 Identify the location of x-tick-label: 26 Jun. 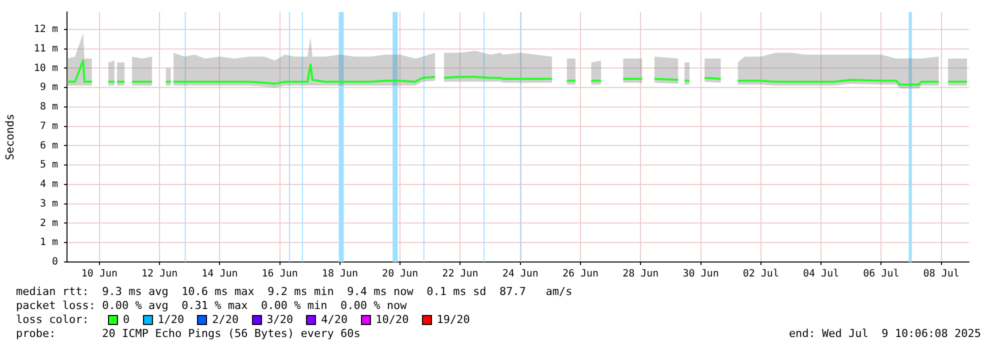
(580, 274).